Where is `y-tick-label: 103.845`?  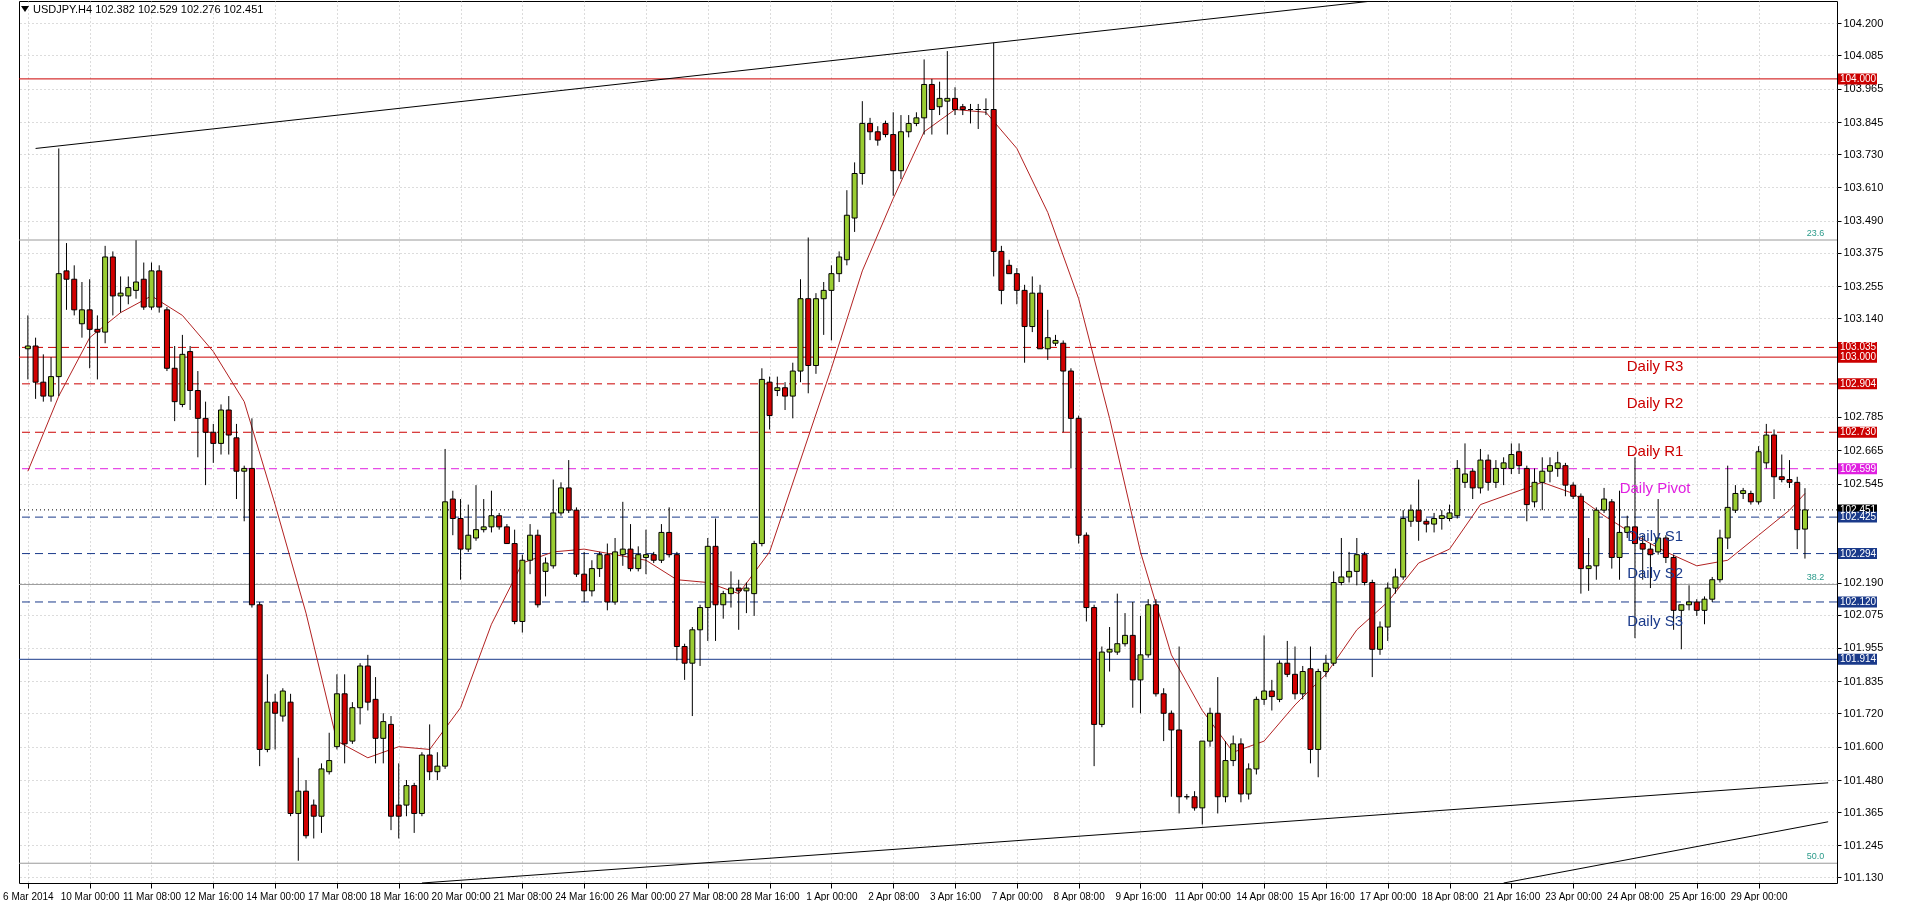
y-tick-label: 103.845 is located at coordinates (1863, 121).